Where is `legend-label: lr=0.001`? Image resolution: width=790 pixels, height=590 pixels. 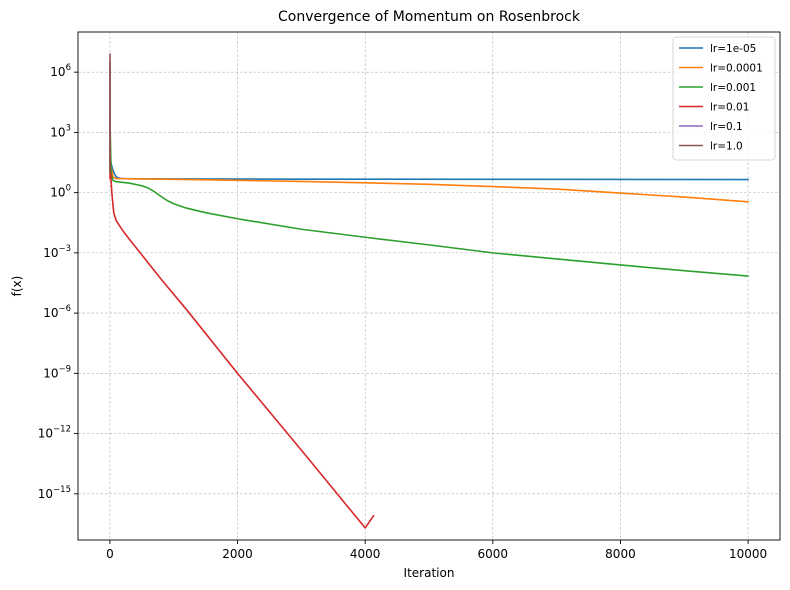
legend-label: lr=0.001 is located at coordinates (733, 88).